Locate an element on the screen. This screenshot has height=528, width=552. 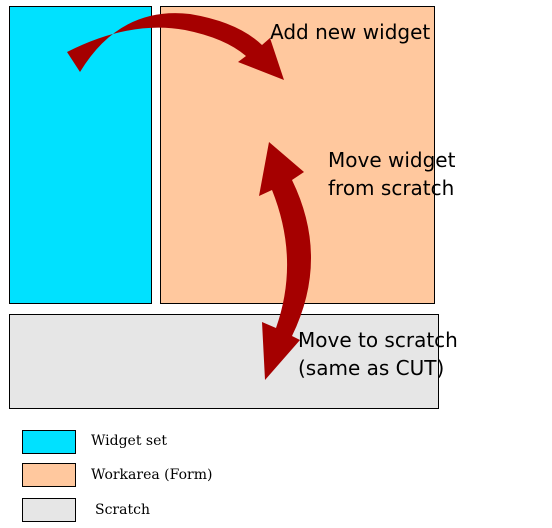
move-to-scratch-label-line1: Move to scratch is located at coordinates (378, 340).